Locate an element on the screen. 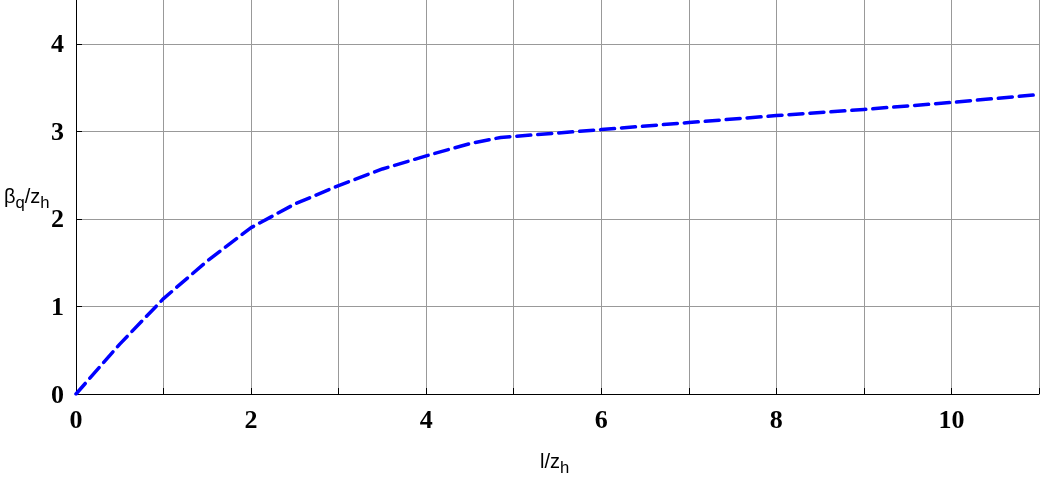  y-tick-label: 3 is located at coordinates (57, 131).